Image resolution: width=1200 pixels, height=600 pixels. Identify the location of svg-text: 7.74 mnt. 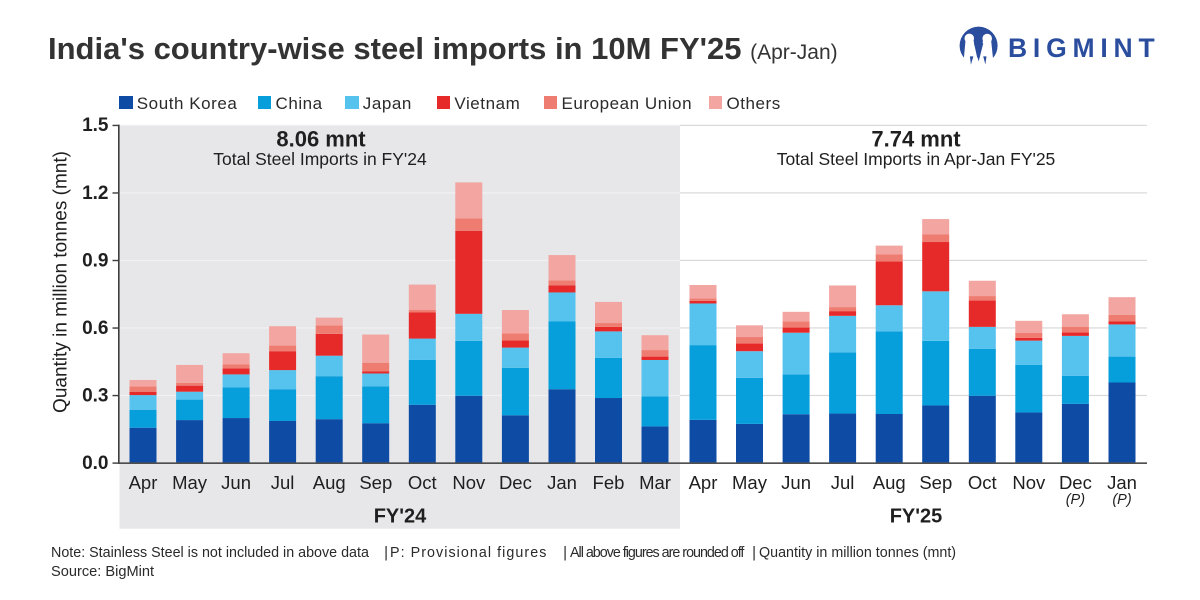
(916, 139).